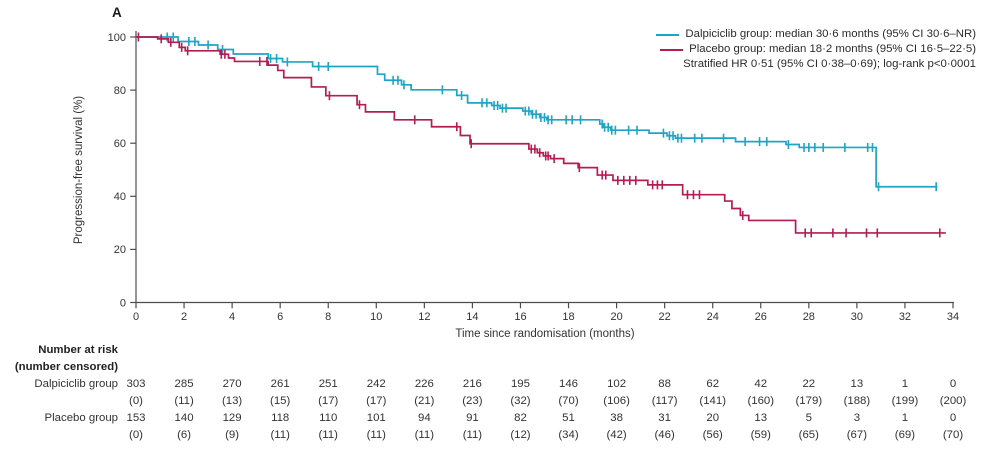 The height and width of the screenshot is (457, 982). Describe the element at coordinates (232, 418) in the screenshot. I see `risk-at-risk-value: 129` at that location.